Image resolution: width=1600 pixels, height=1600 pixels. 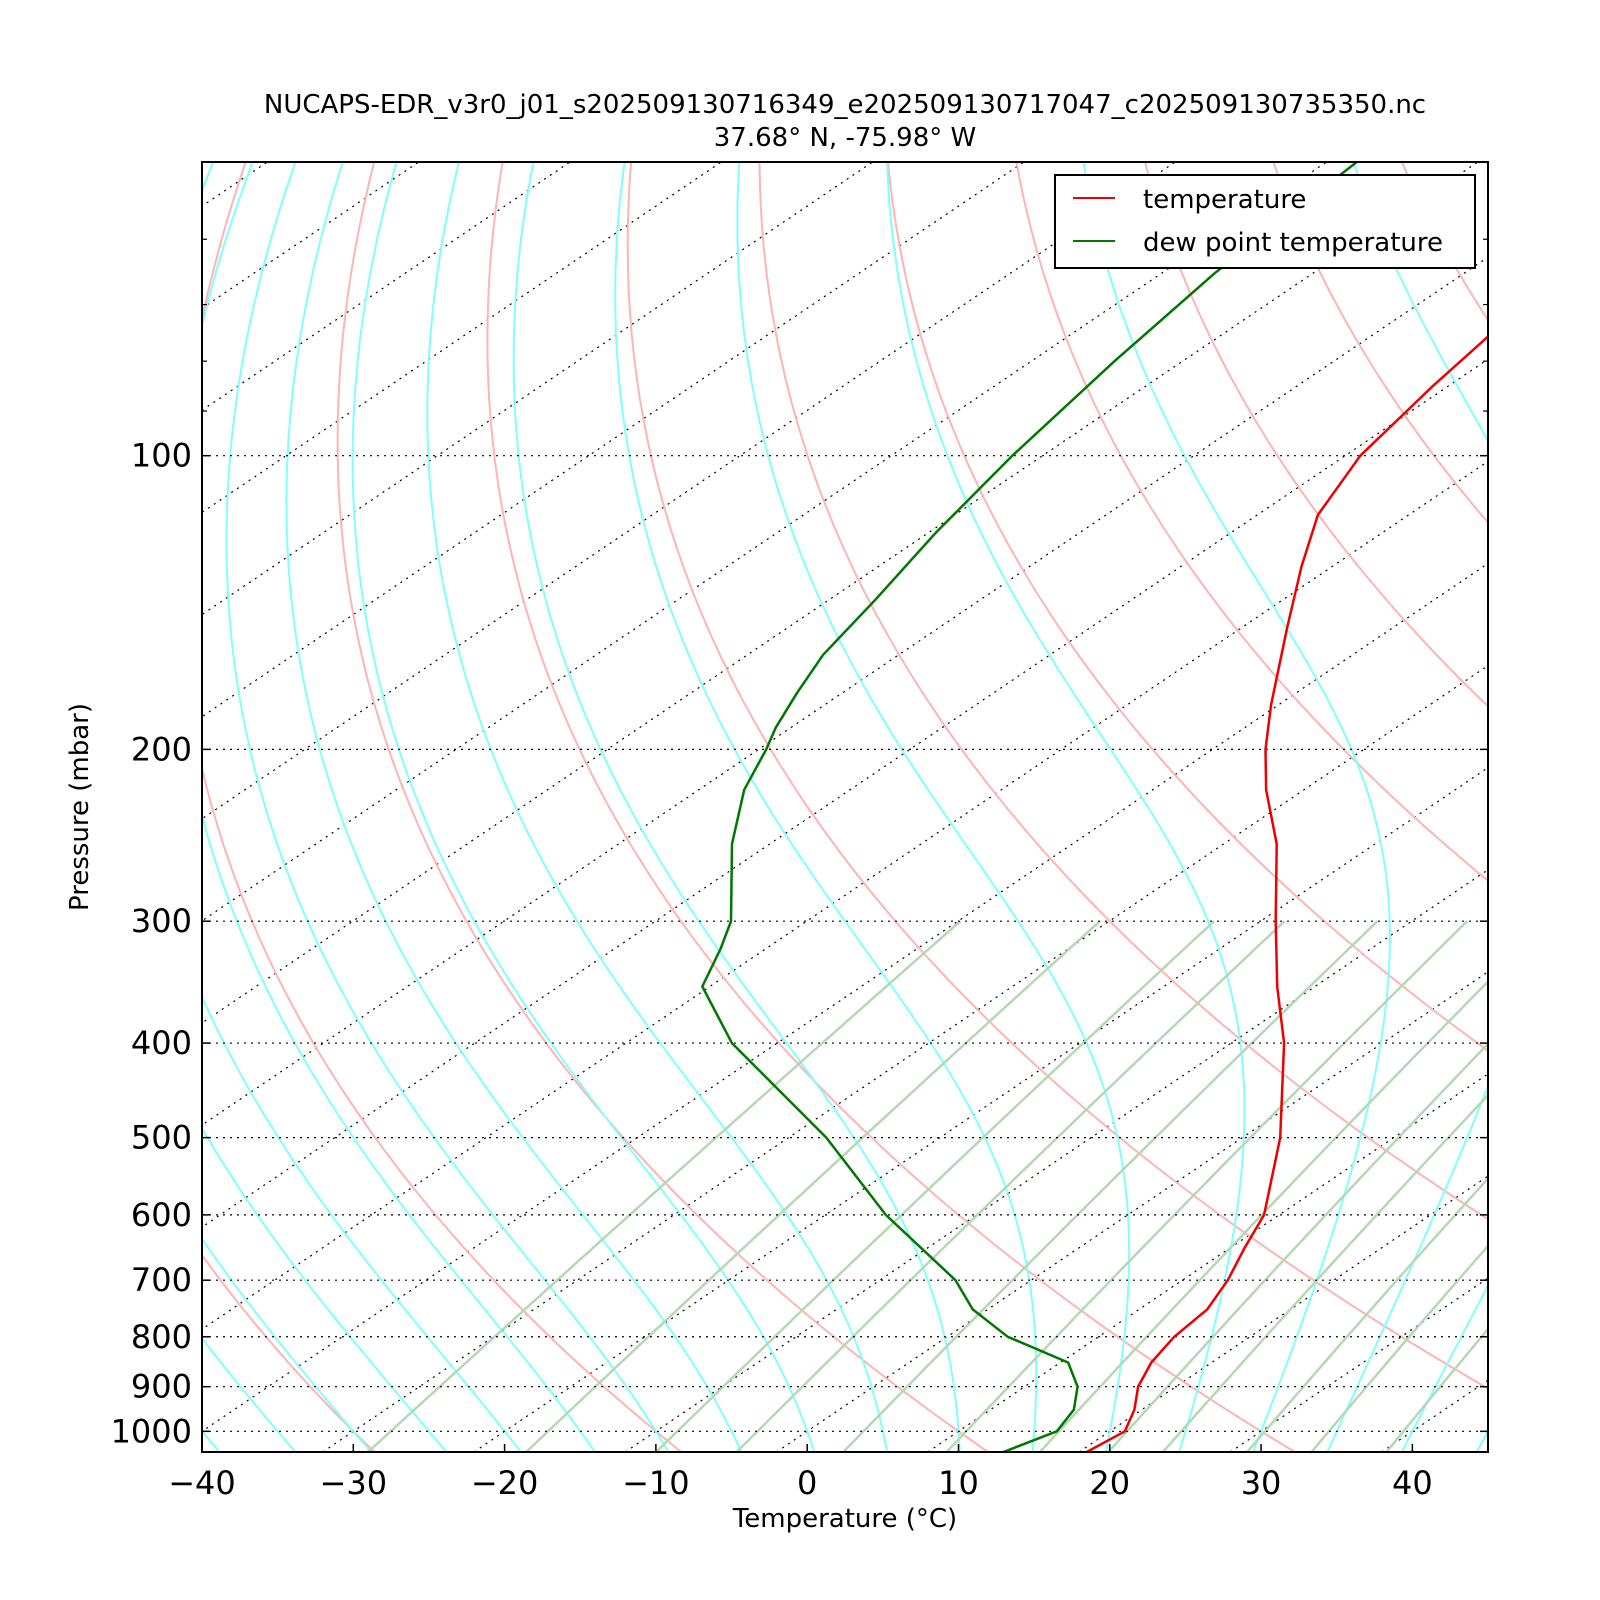 I want to click on legend-label-dew-point: dew point temperature, so click(x=1293, y=243).